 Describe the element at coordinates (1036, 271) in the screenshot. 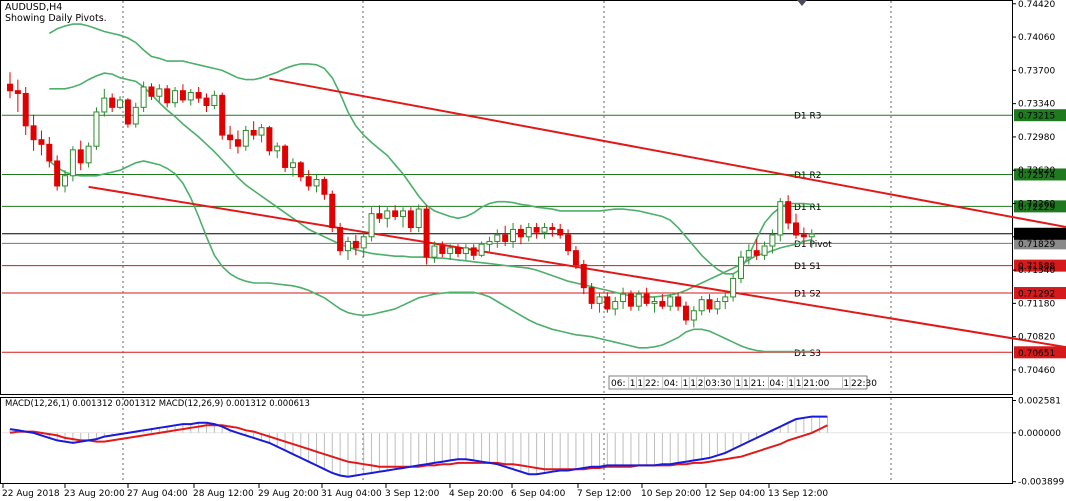

I see `price-tick-label: 0.71540` at that location.